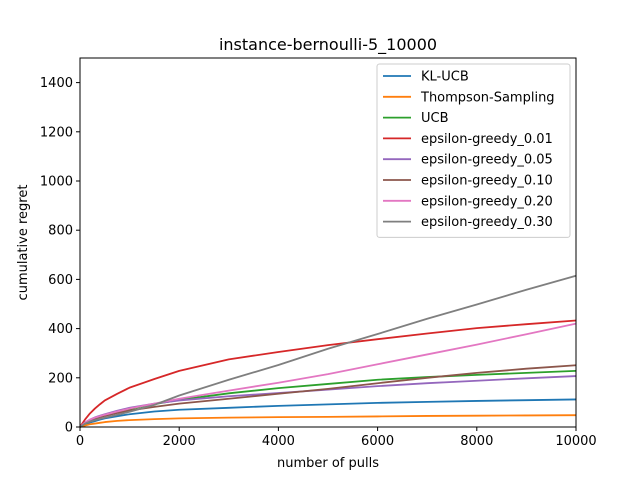  I want to click on legend-box, so click(473, 150).